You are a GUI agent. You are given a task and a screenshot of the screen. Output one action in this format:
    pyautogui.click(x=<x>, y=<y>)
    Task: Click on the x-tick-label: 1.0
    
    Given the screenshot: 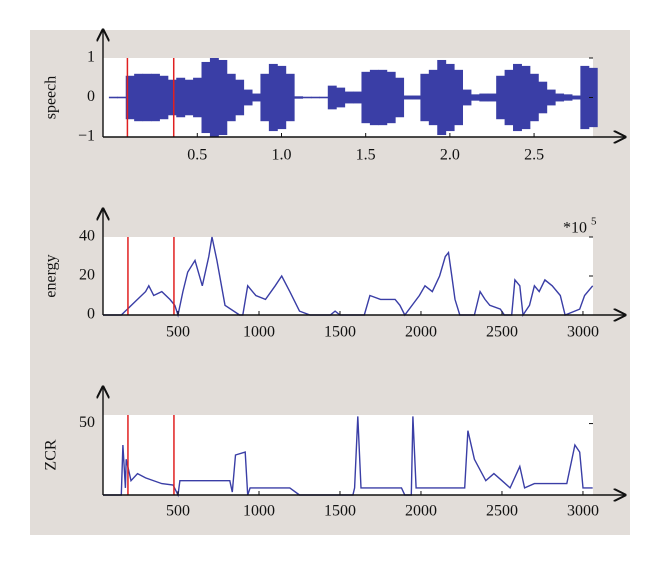 What is the action you would take?
    pyautogui.click(x=281, y=155)
    